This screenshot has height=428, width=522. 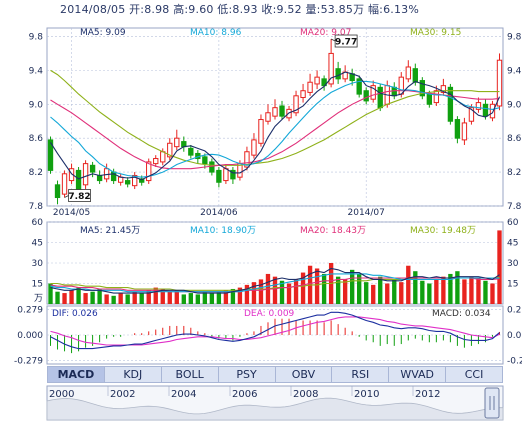 I want to click on macd-legend-macd: MACD: 0.034, so click(x=461, y=314).